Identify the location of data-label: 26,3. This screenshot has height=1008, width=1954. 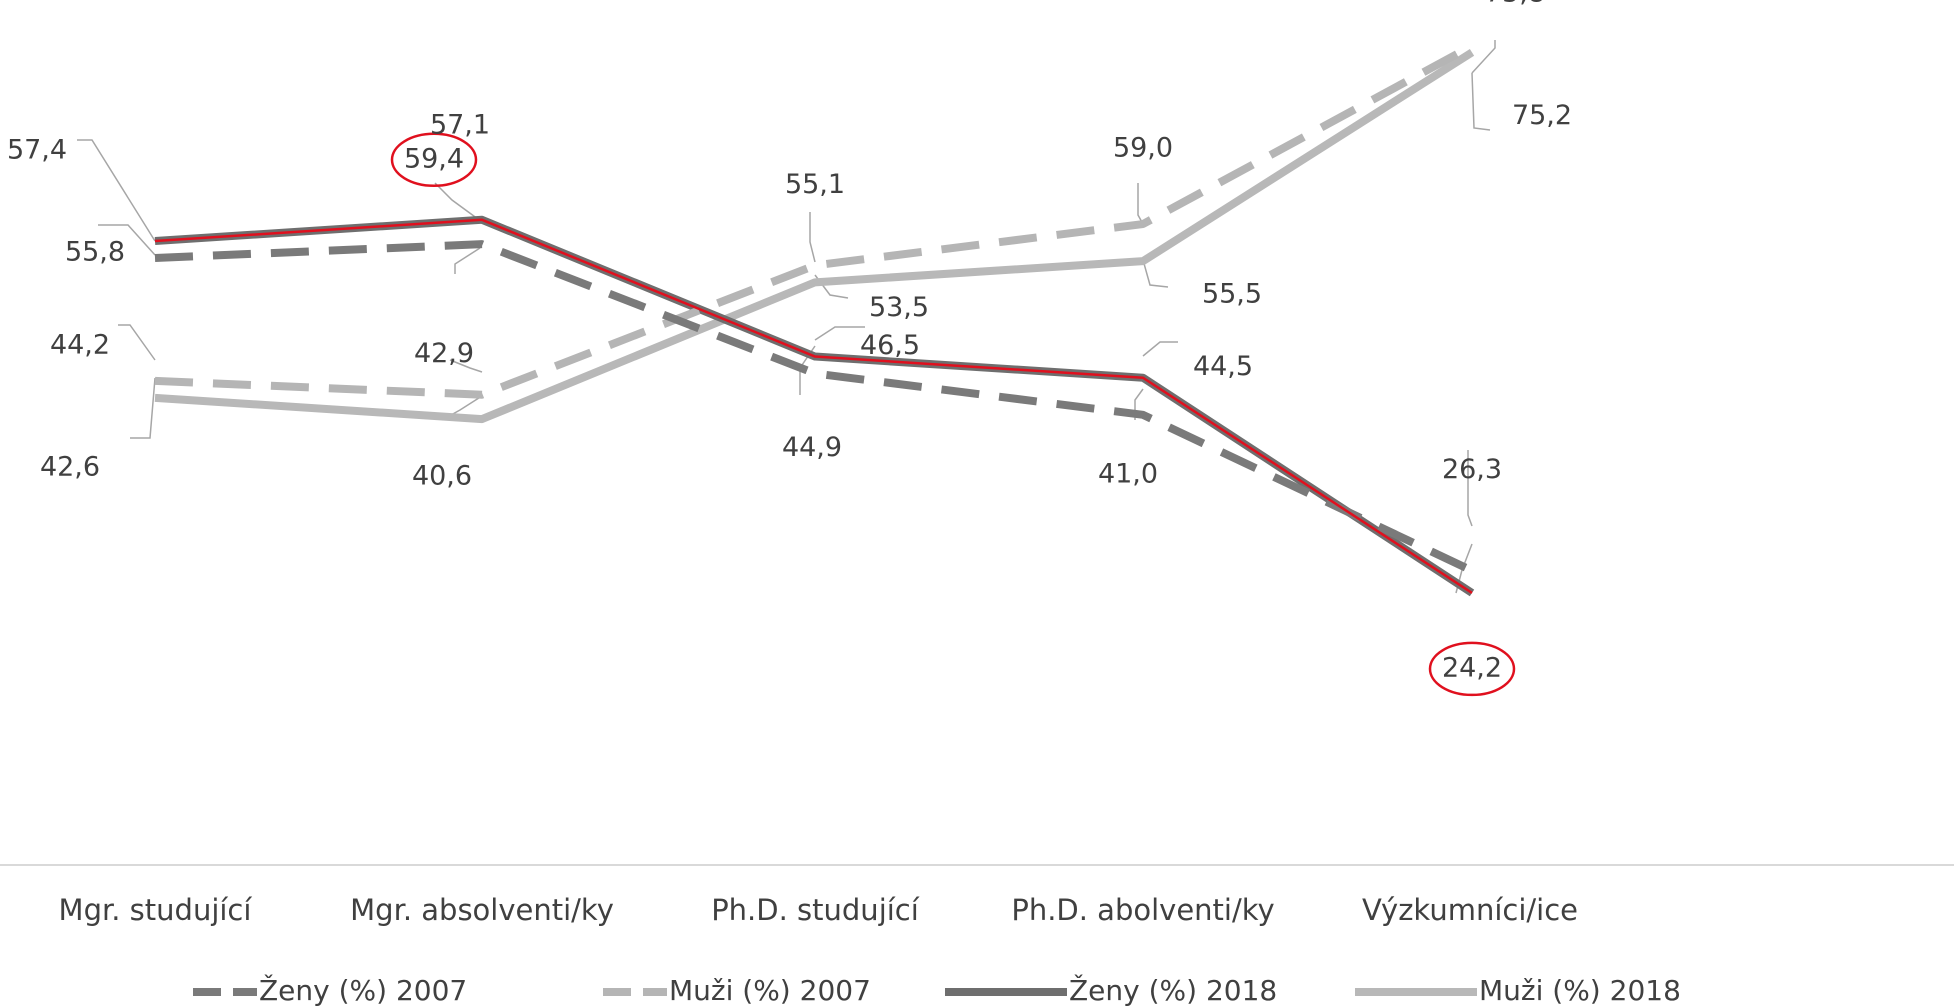
(1472, 469).